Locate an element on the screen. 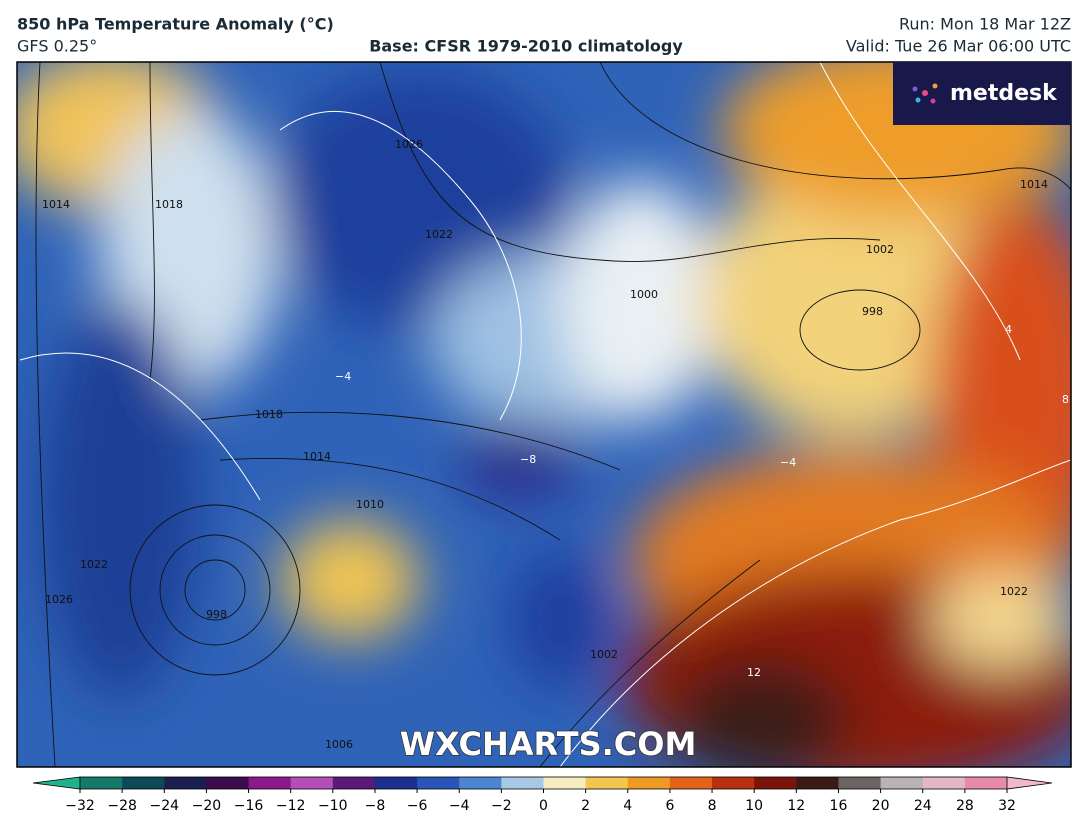  colorbar-tick-label: −28 is located at coordinates (122, 806).